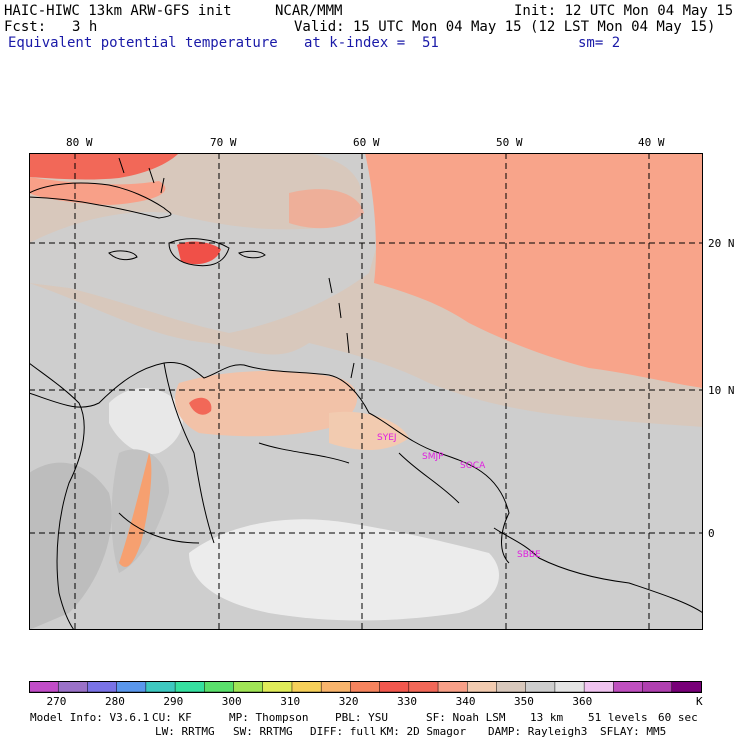  What do you see at coordinates (547, 717) in the screenshot?
I see `footer-res: 13 km` at bounding box center [547, 717].